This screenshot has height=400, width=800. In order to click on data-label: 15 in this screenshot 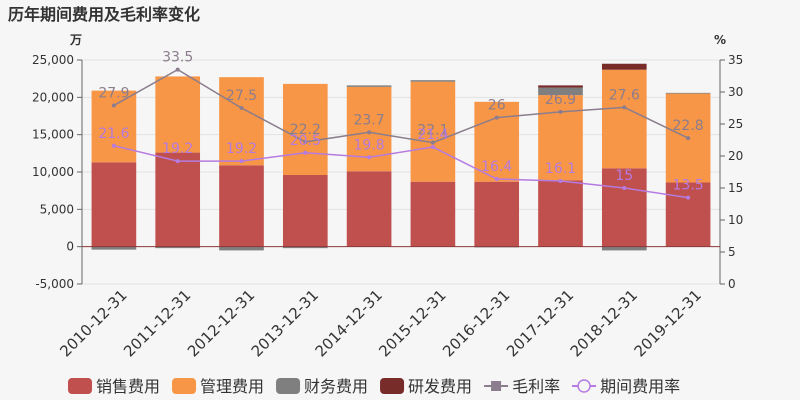, I will do `click(624, 176)`.